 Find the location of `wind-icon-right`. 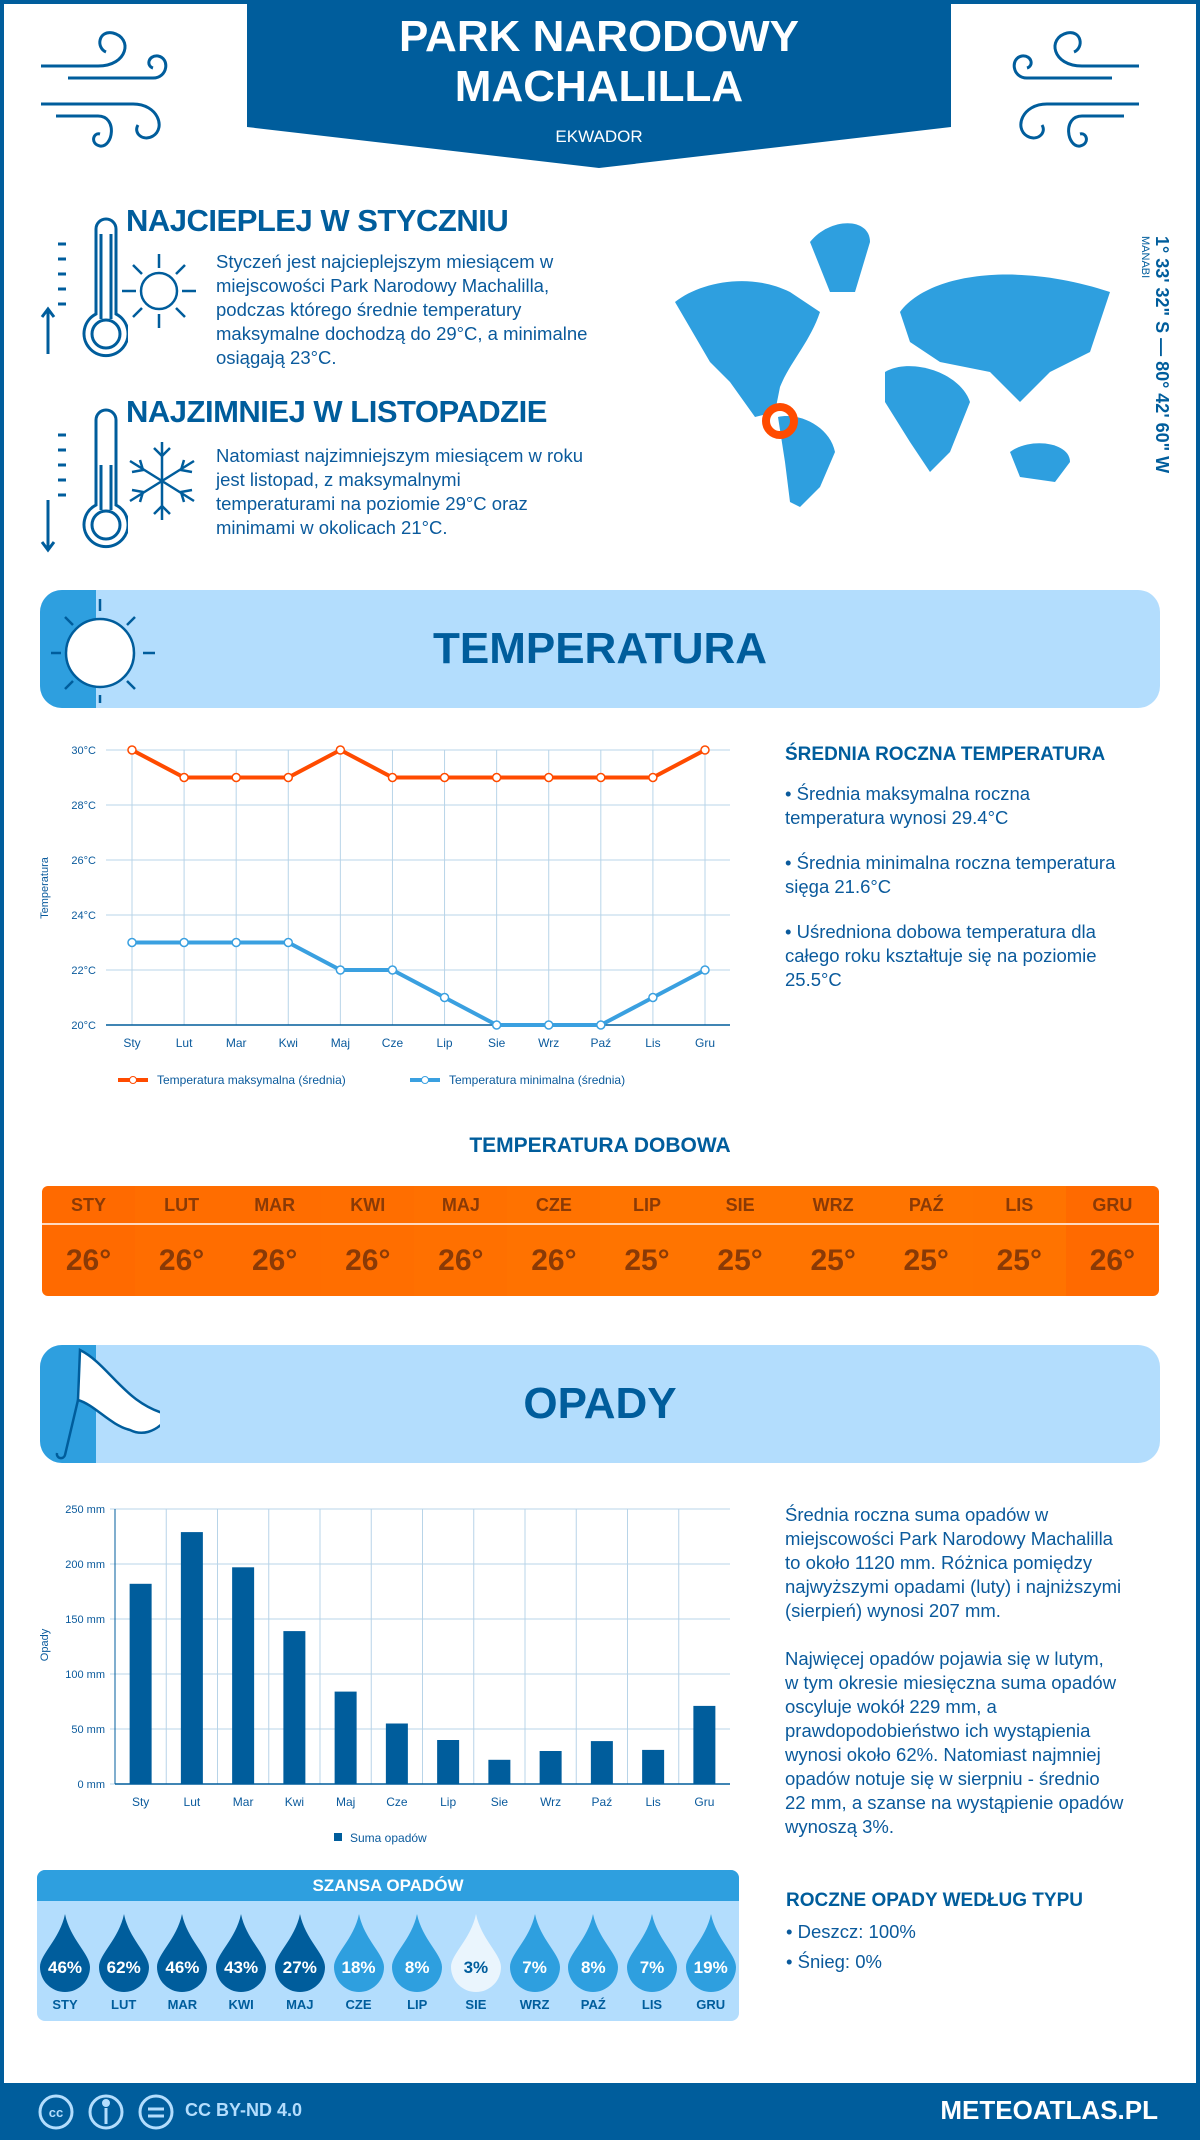

wind-icon-right is located at coordinates (1075, 89).